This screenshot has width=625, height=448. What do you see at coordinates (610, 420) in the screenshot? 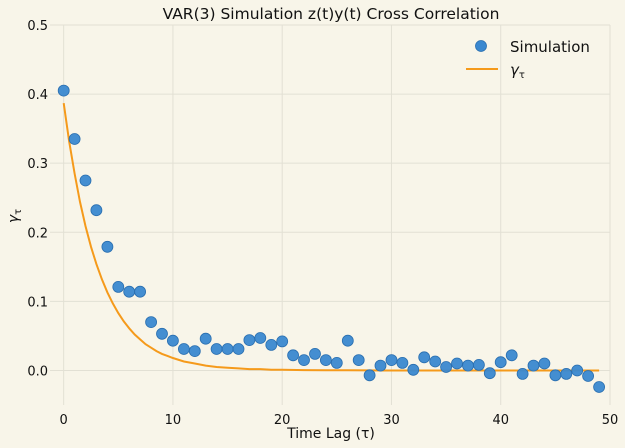
I see `x-tick-label: 50` at bounding box center [610, 420].